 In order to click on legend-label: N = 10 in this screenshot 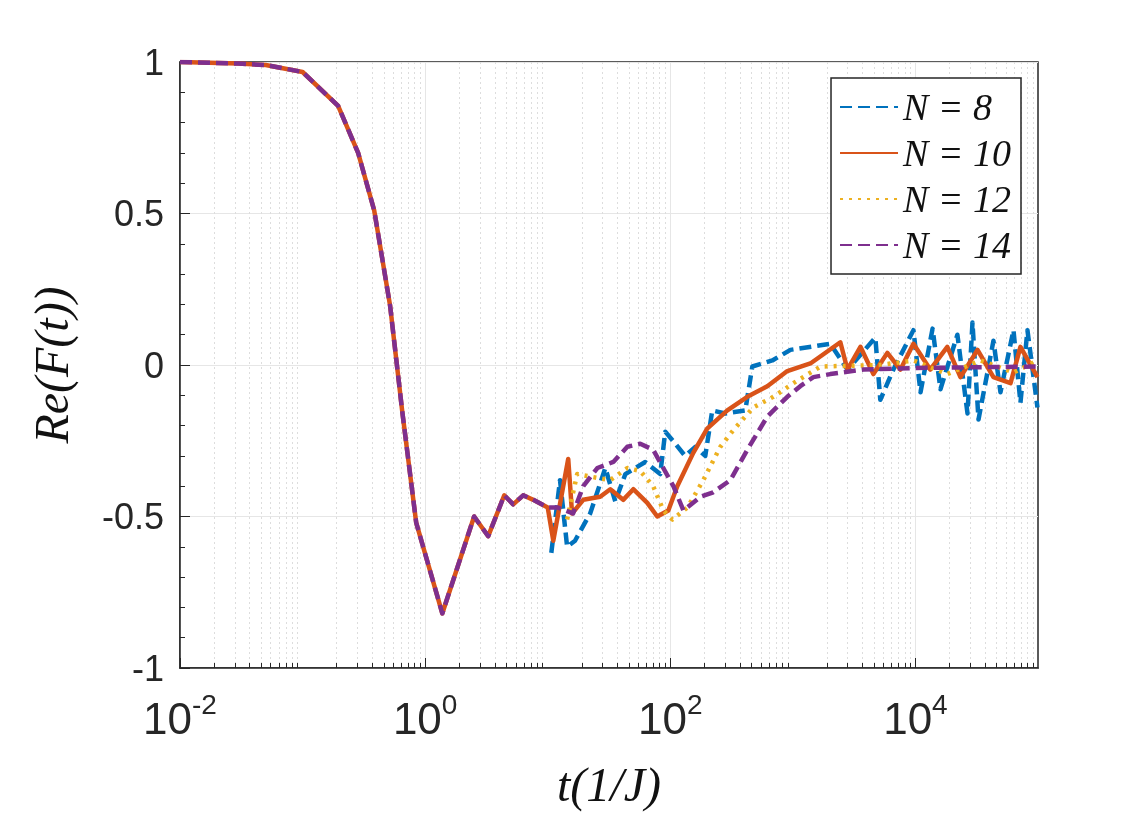, I will do `click(957, 153)`.